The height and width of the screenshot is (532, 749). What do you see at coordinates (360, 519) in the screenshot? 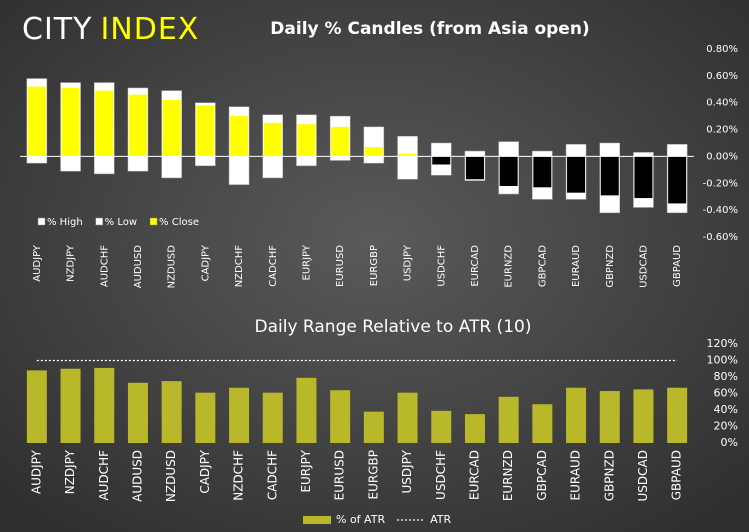
I see `legend-label: % of ATR` at bounding box center [360, 519].